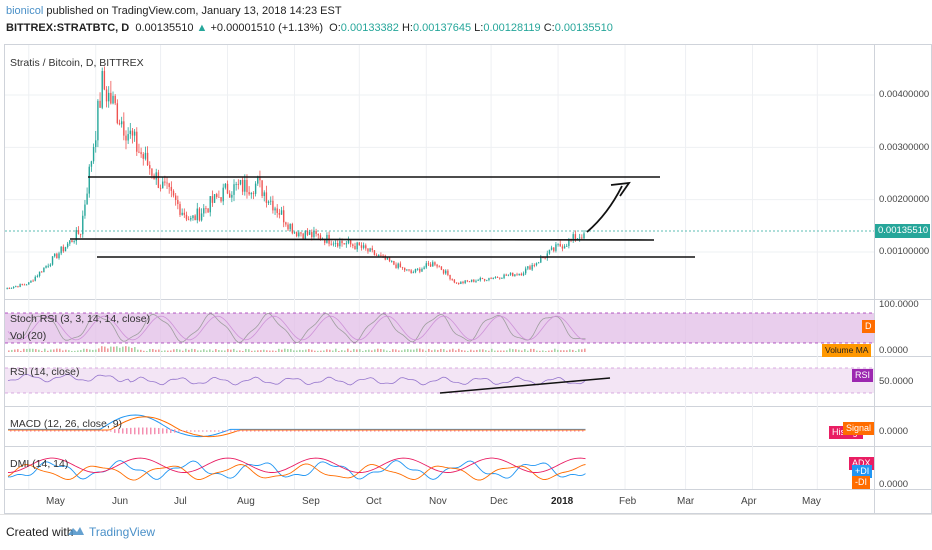  Describe the element at coordinates (628, 501) in the screenshot. I see `x-tick-label: Feb` at that location.